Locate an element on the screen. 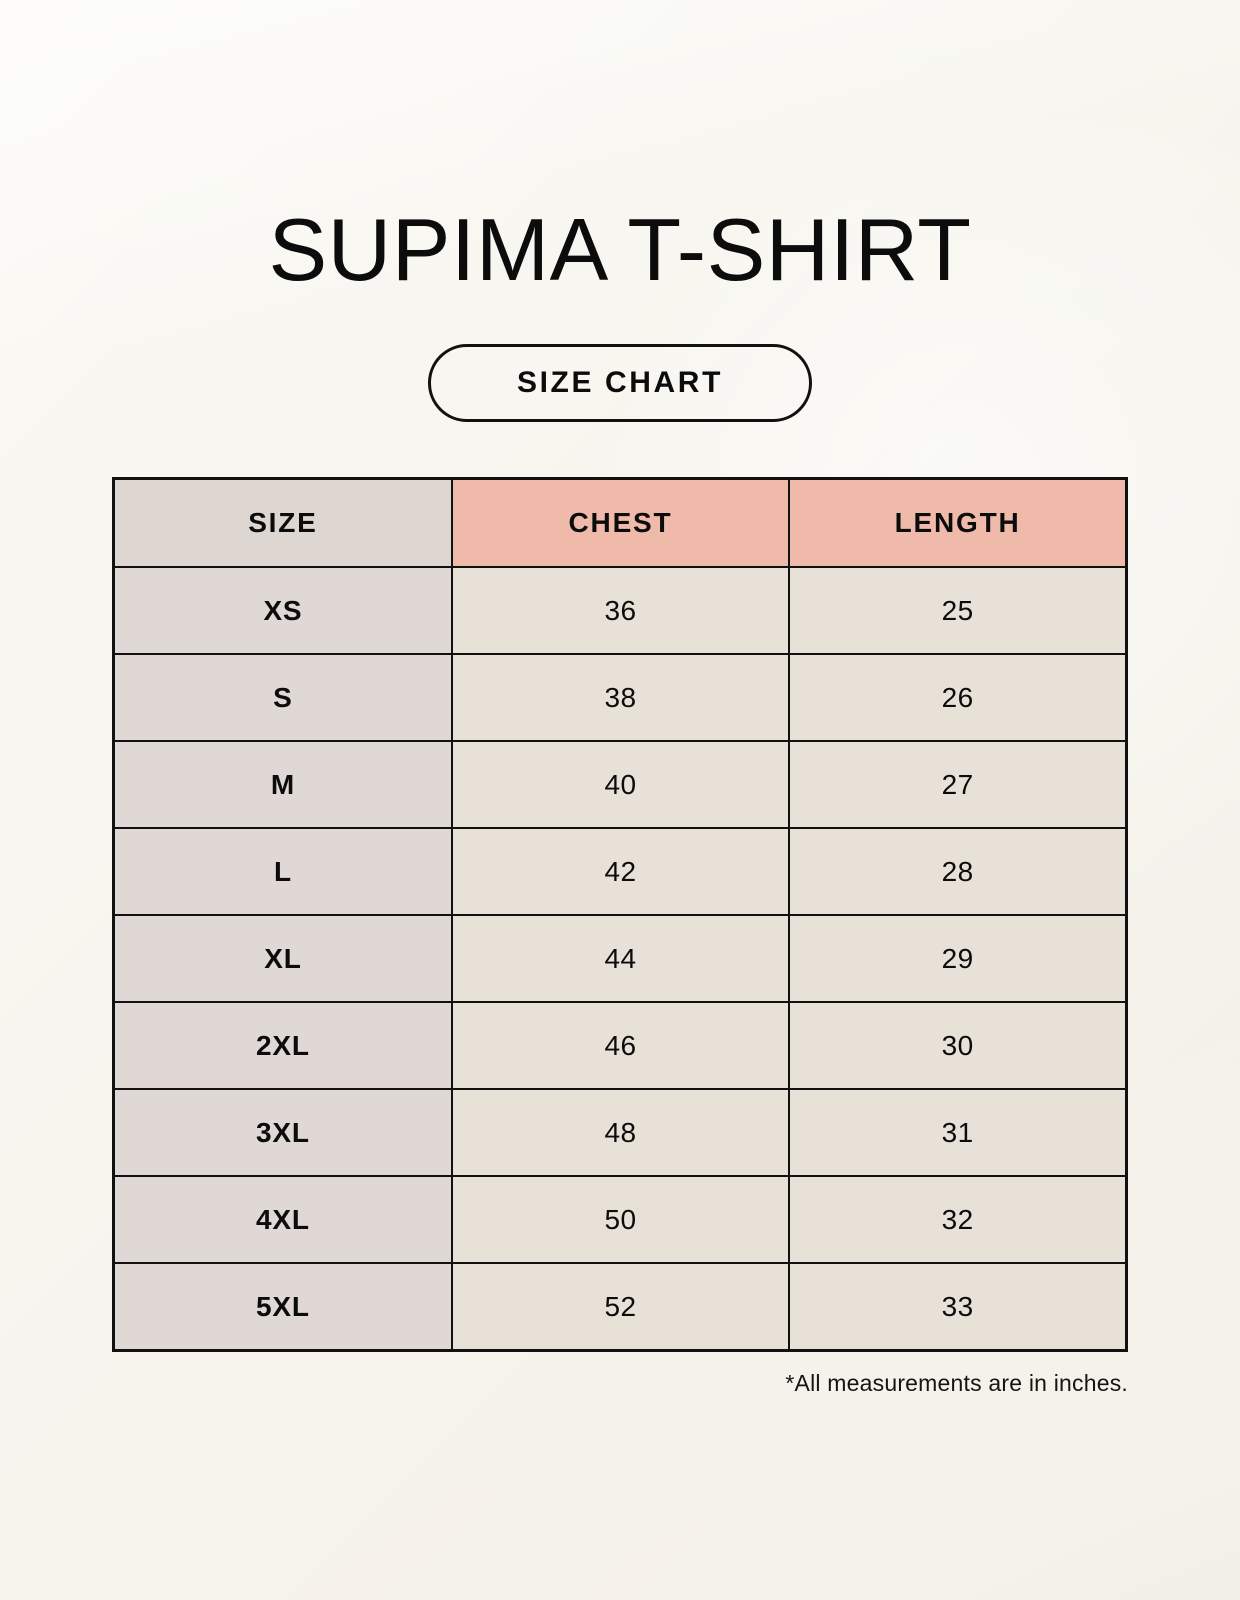  cell-length: 25 is located at coordinates (958, 610).